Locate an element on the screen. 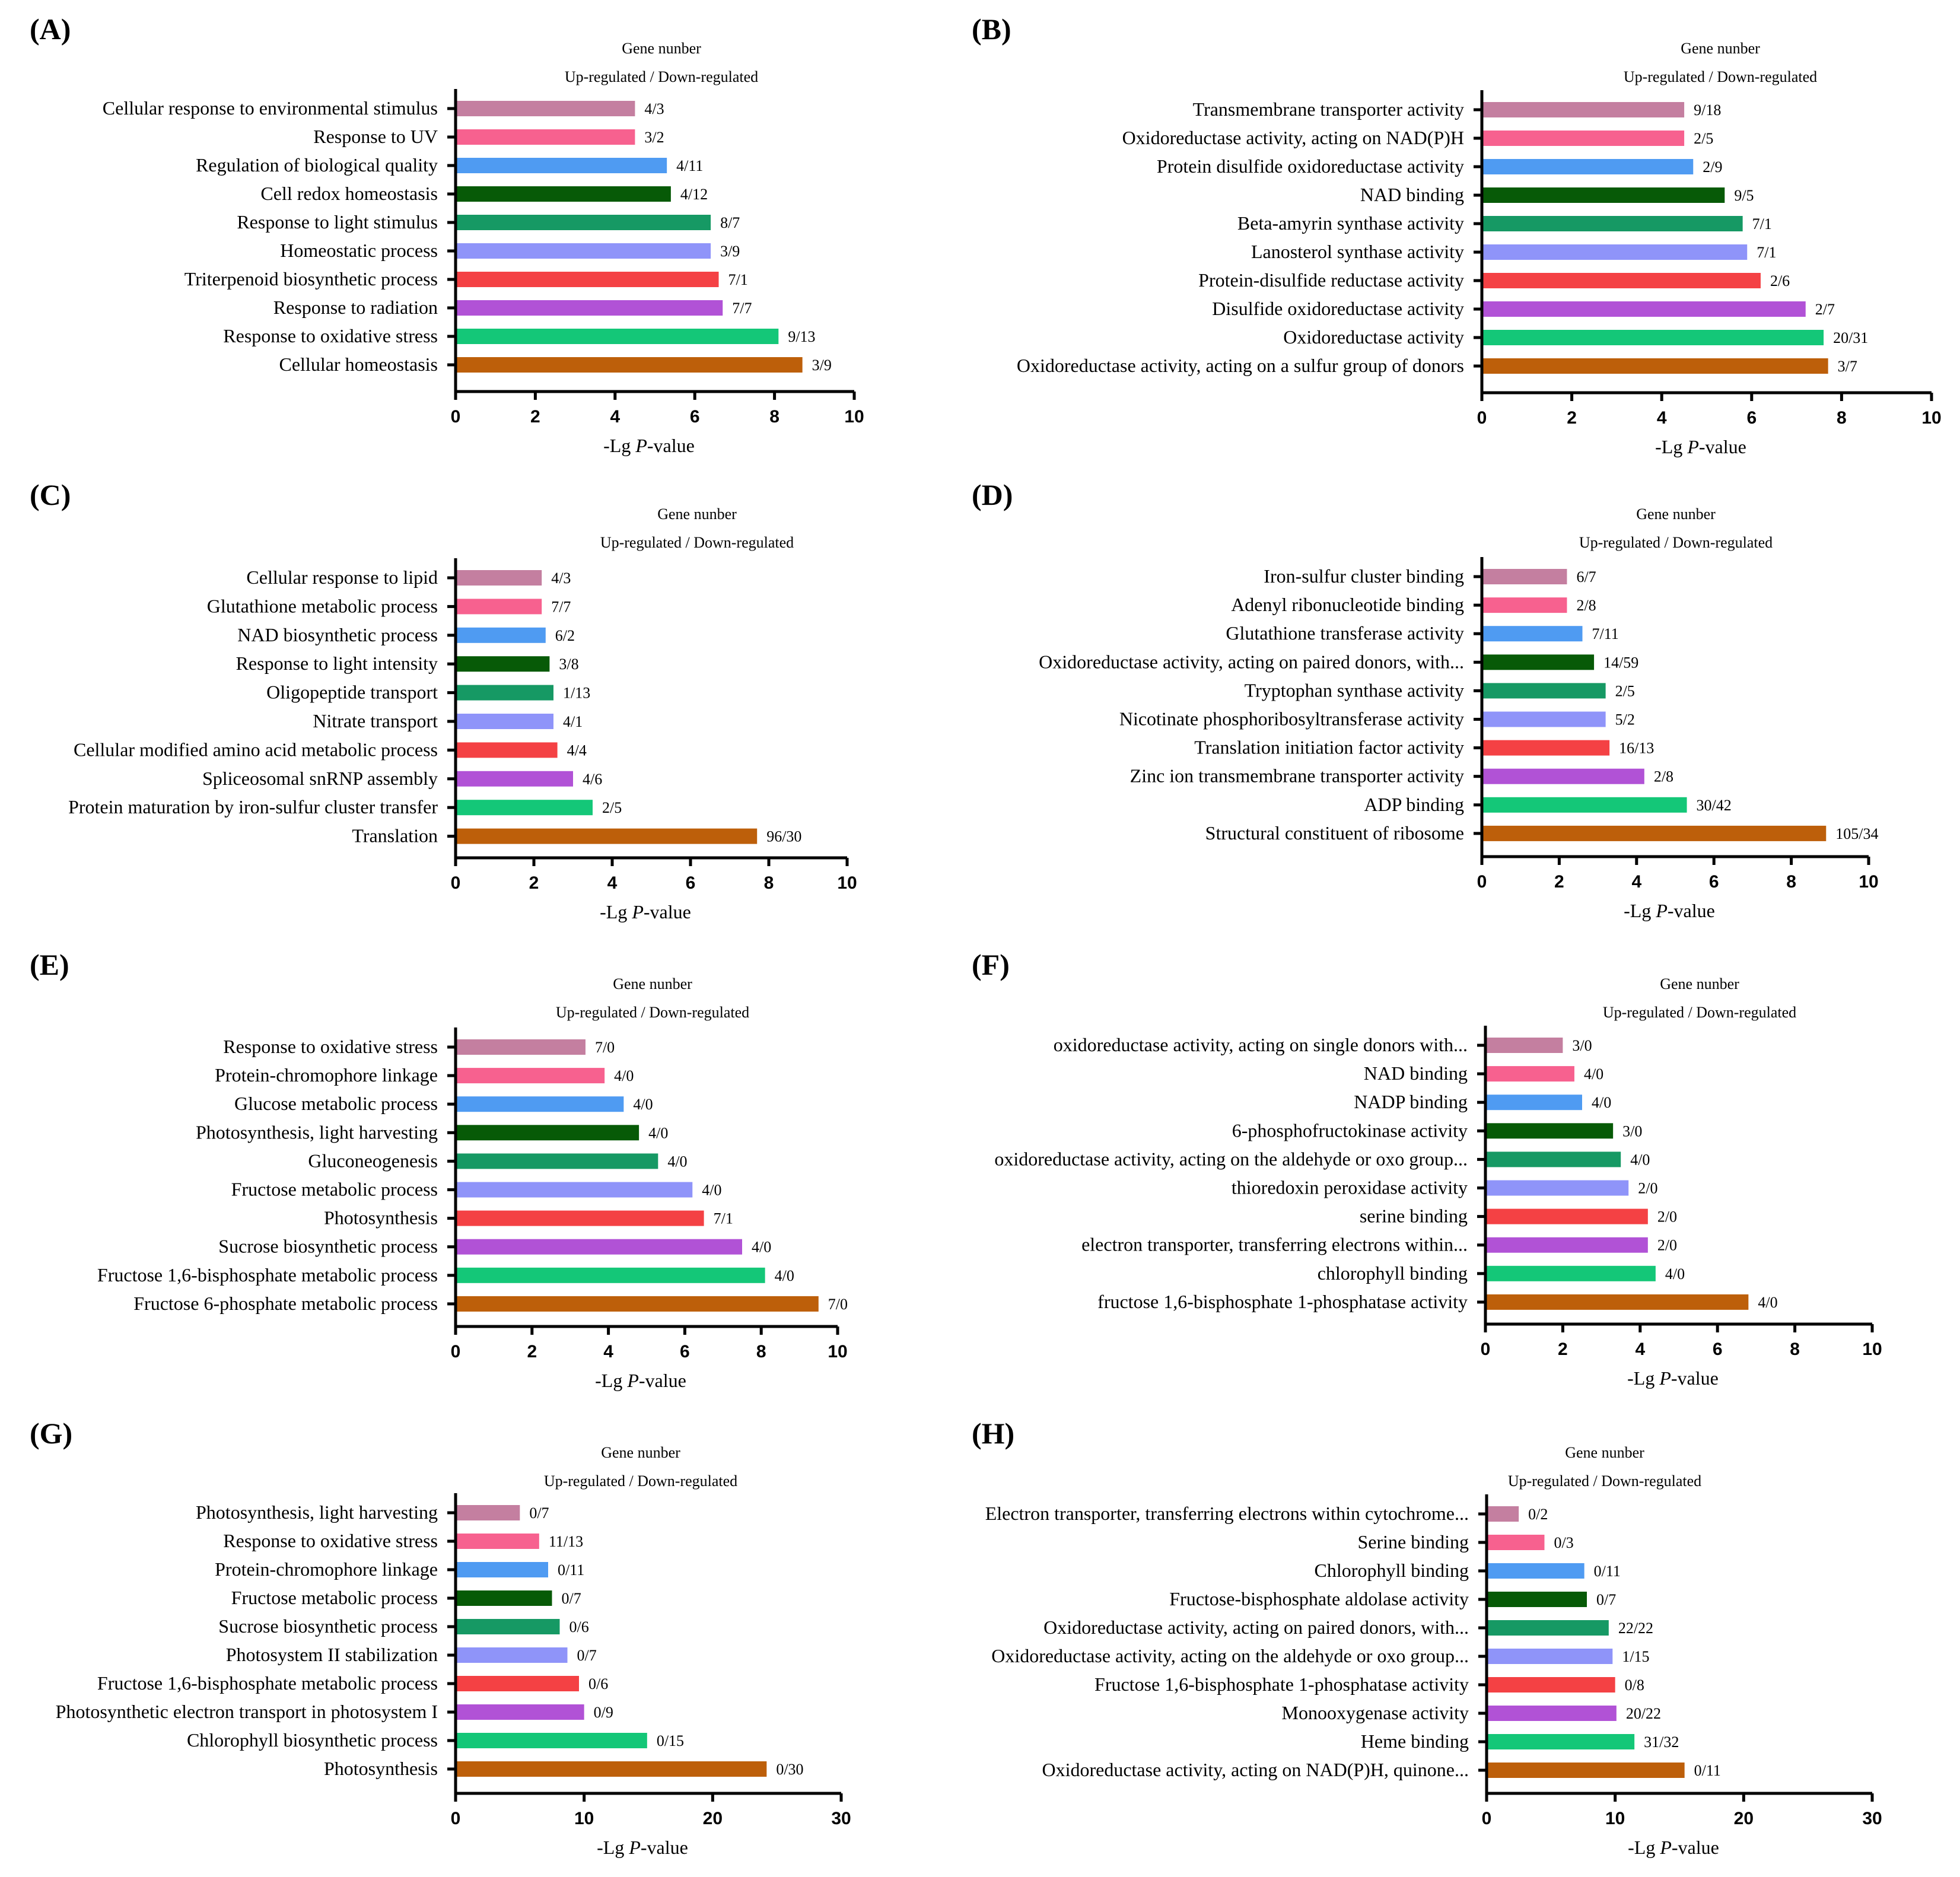 The image size is (1960, 1877). category-label: 6-phosphofructokinase activity is located at coordinates (1350, 1130).